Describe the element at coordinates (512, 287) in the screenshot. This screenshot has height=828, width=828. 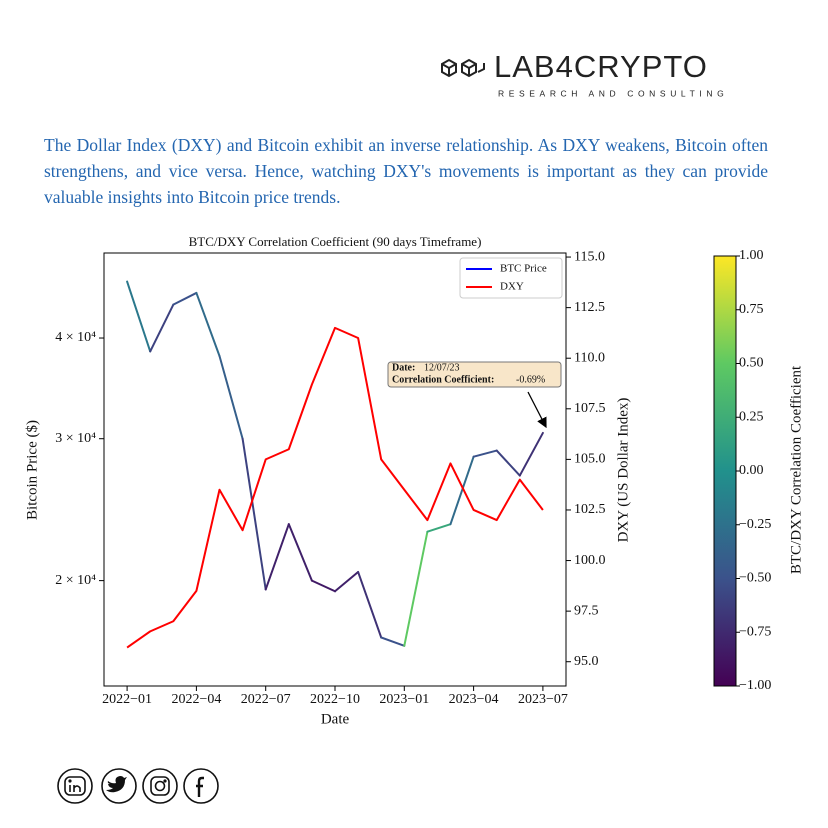
I see `legend-label: DXY` at that location.